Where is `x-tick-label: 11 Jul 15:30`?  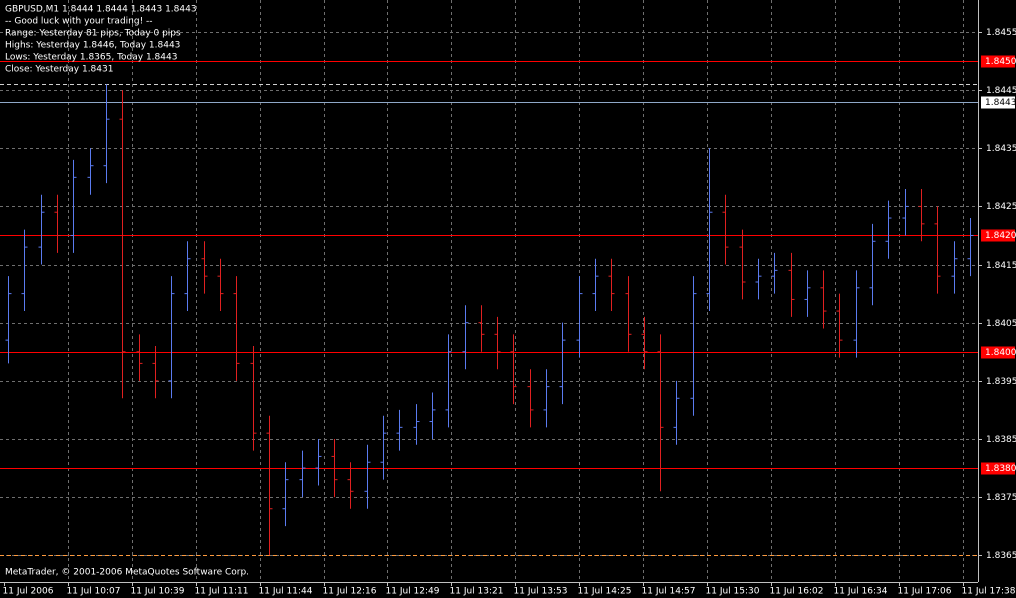
x-tick-label: 11 Jul 15:30 is located at coordinates (733, 592).